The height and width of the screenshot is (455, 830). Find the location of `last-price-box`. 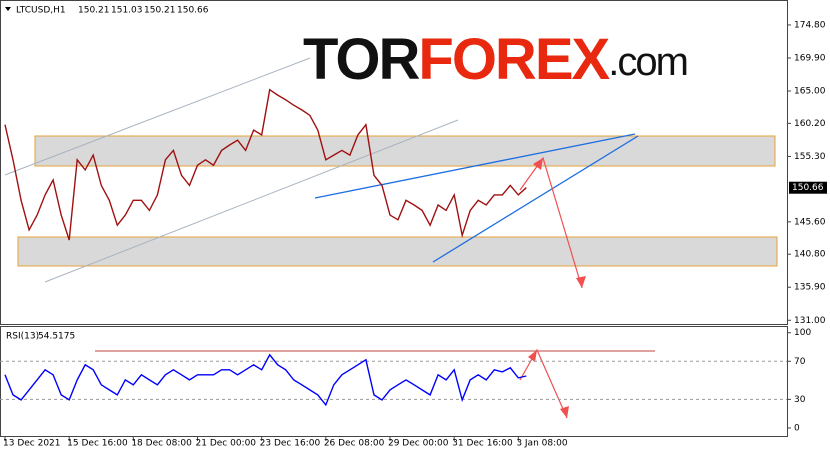

last-price-box is located at coordinates (808, 187).